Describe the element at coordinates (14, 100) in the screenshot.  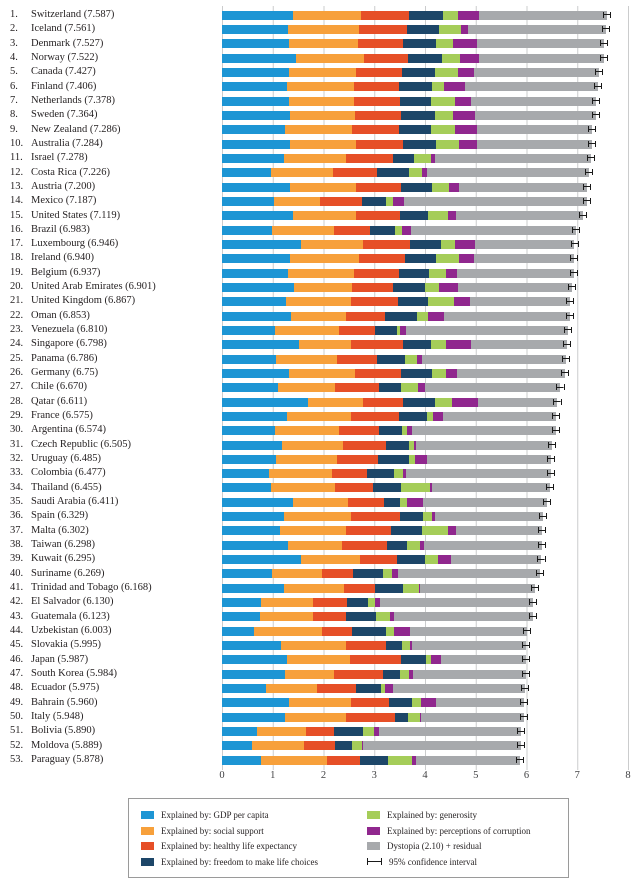
I see `row-rank: 7.` at that location.